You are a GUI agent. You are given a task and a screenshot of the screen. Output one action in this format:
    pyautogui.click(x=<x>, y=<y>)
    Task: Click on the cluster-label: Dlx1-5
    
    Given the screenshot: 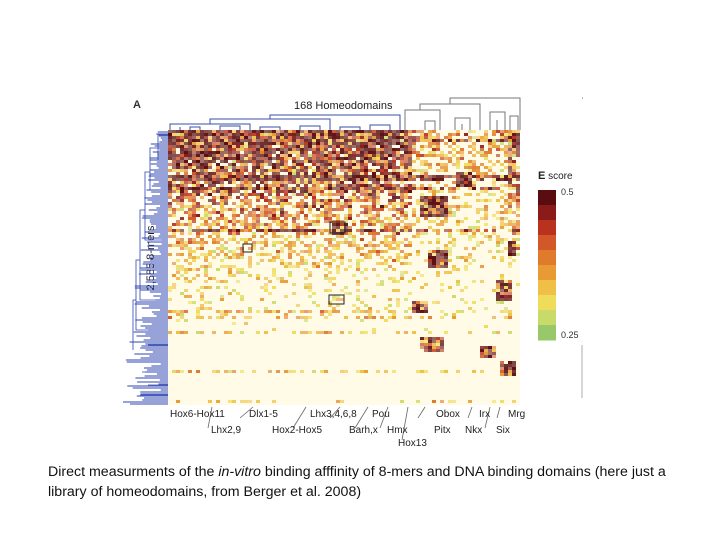 What is the action you would take?
    pyautogui.click(x=263, y=414)
    